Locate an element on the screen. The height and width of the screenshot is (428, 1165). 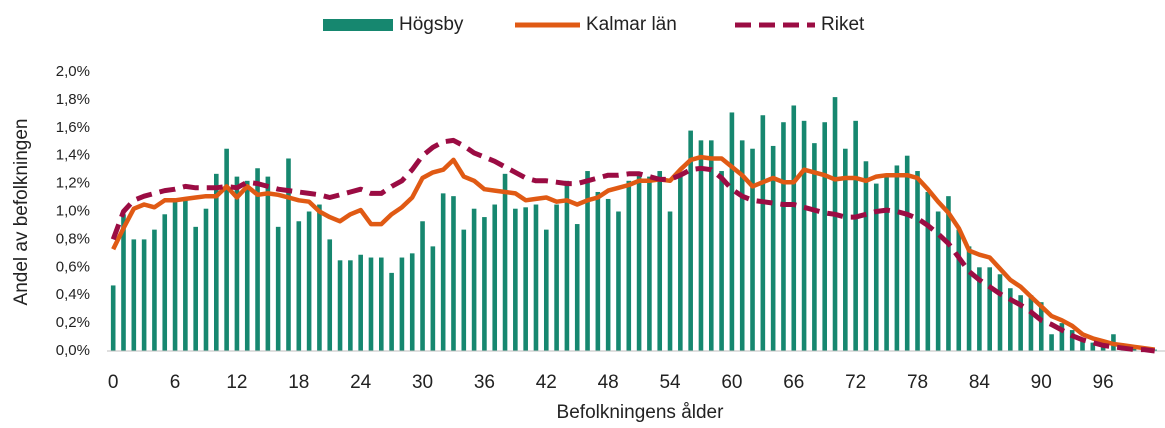
legend-label: Högsby is located at coordinates (431, 24).